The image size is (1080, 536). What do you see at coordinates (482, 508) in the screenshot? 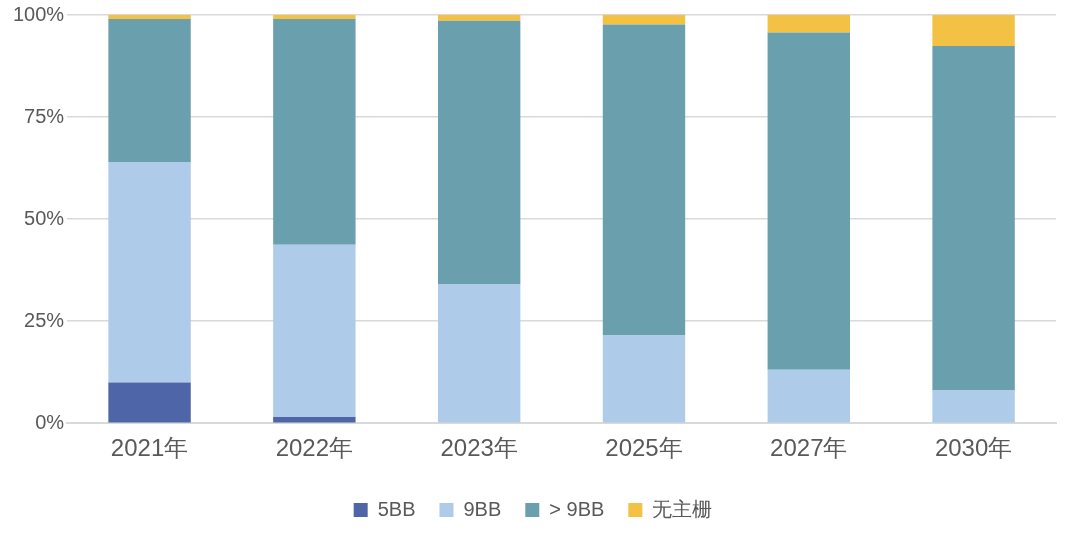
I see `legend-label: 9BB` at bounding box center [482, 508].